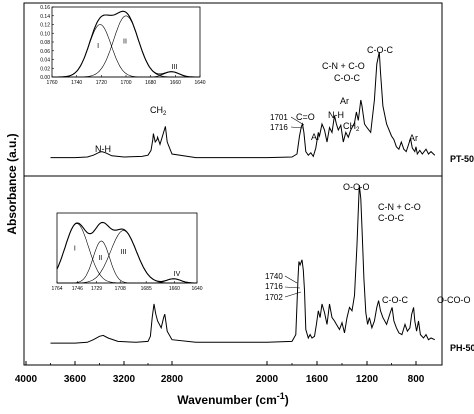 This screenshot has width=474, height=414. I want to click on top-inset-y-tick-label: 0.04, so click(45, 61).